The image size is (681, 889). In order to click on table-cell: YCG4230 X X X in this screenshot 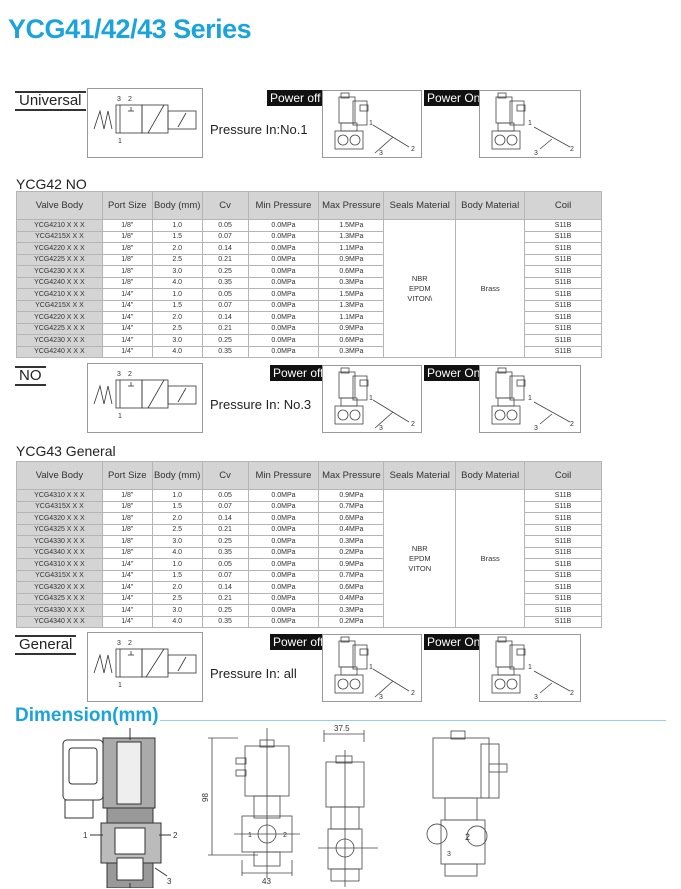, I will do `click(59, 340)`.